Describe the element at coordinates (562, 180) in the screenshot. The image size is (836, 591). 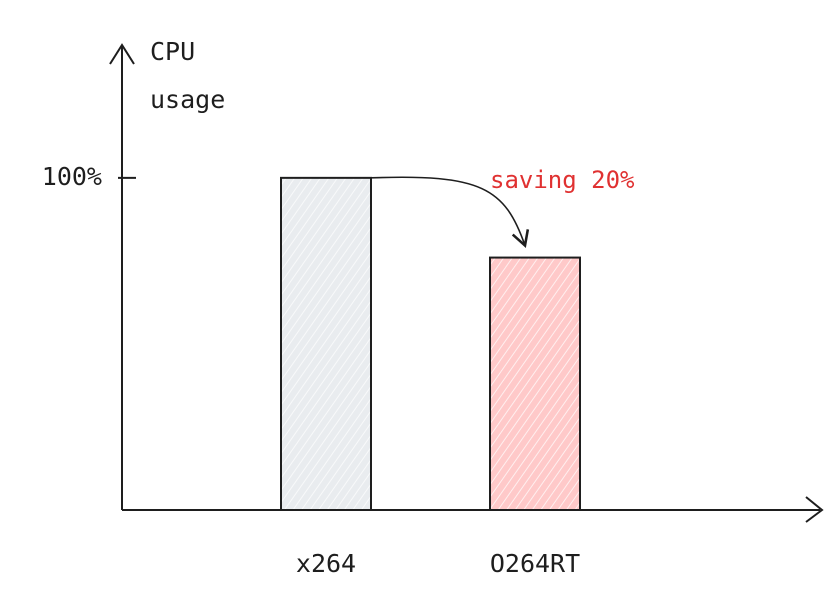
I see `annotation: saving 20%` at that location.